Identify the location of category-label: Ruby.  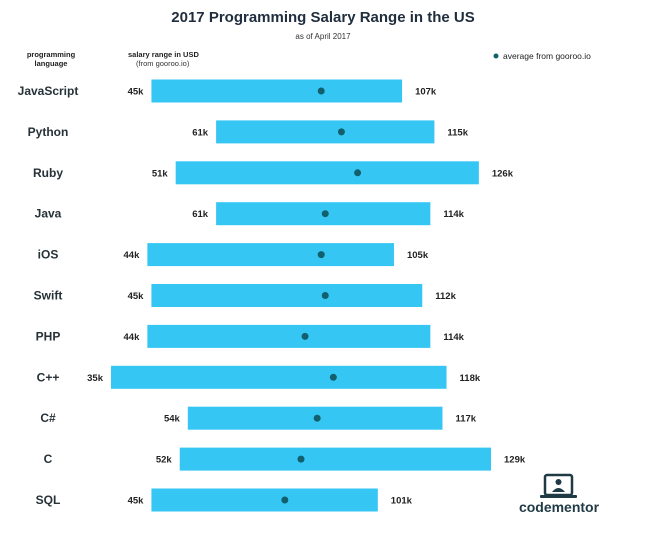
(48, 173).